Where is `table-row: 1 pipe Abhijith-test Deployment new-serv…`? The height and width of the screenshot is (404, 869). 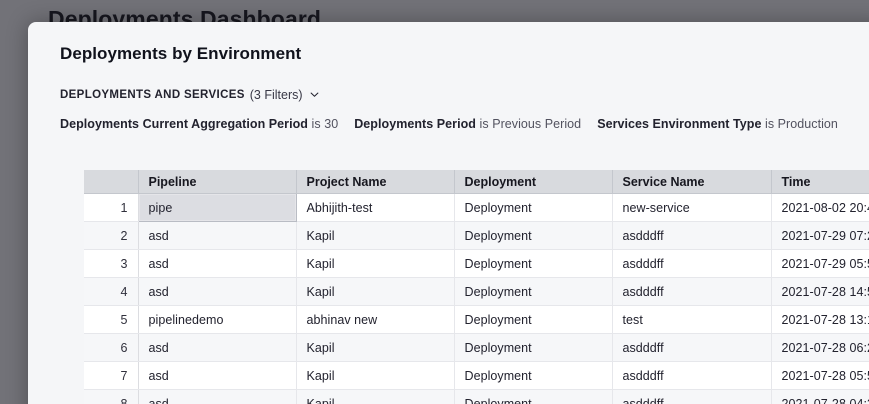 table-row: 1 pipe Abhijith-test Deployment new-serv… is located at coordinates (476, 207).